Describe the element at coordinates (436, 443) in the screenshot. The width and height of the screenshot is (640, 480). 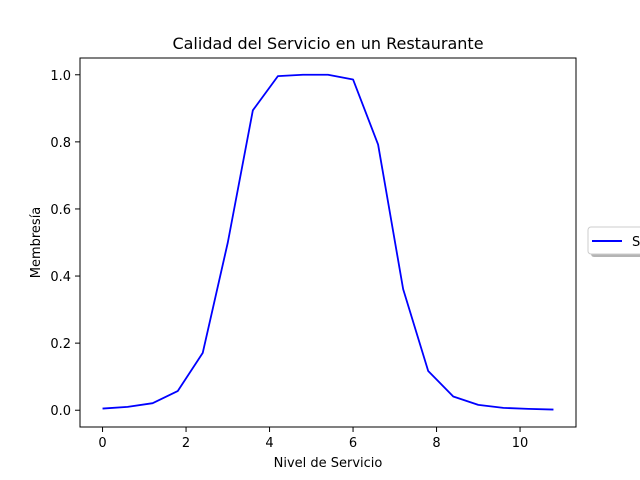
I see `x-tick-label: 8` at that location.